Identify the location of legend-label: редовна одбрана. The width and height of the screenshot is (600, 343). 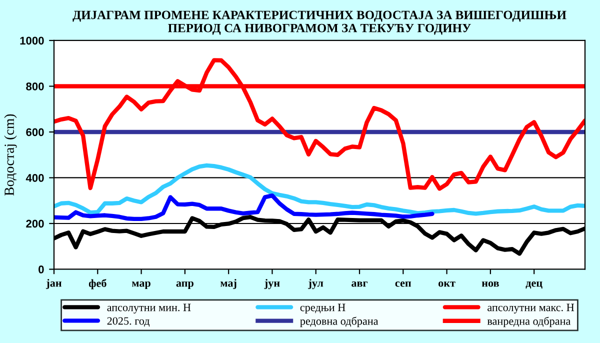
(339, 322).